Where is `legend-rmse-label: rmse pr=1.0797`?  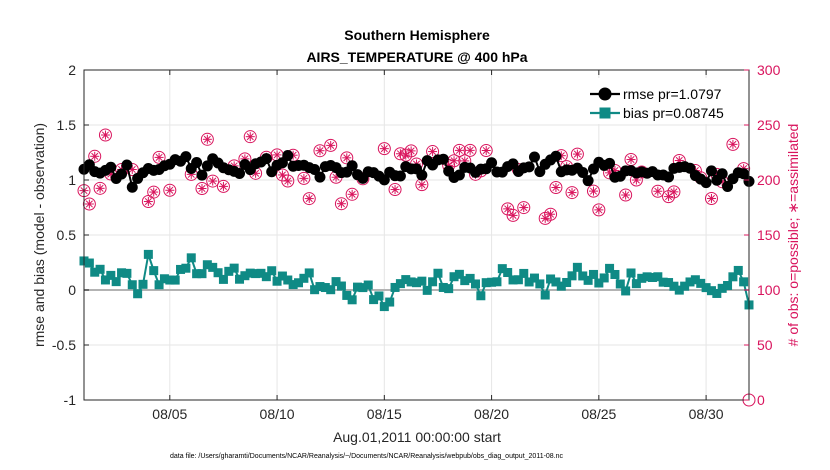 legend-rmse-label: rmse pr=1.0797 is located at coordinates (672, 94).